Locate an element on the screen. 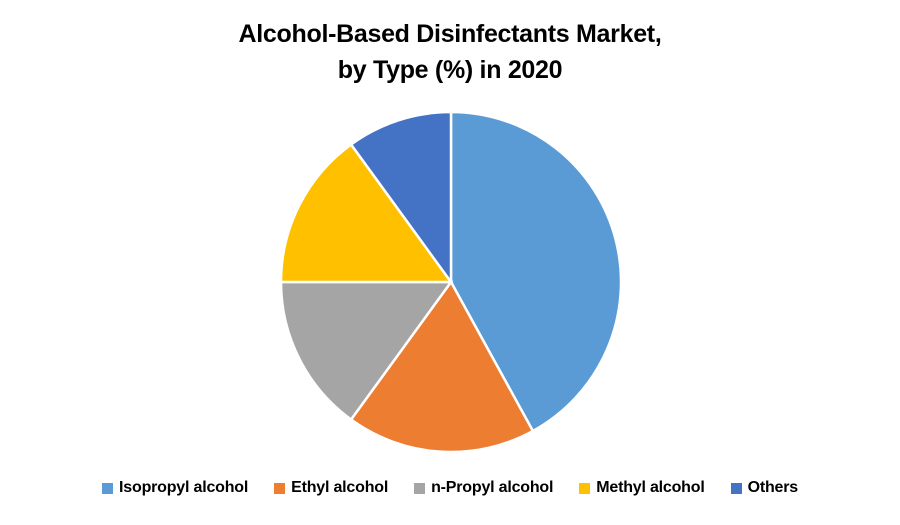 This screenshot has width=900, height=525. chart-title-line2: by Type (%) in 2020 is located at coordinates (450, 70).